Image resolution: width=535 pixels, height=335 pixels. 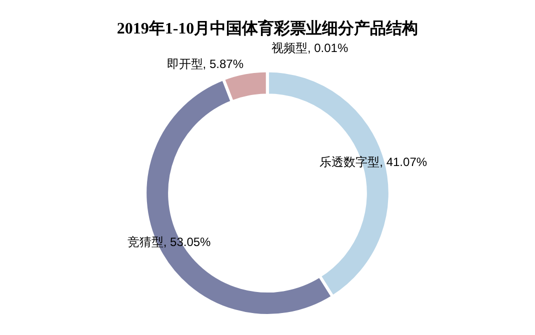 I want to click on slice-label: 竞猜型, 53.05%, so click(x=169, y=241).